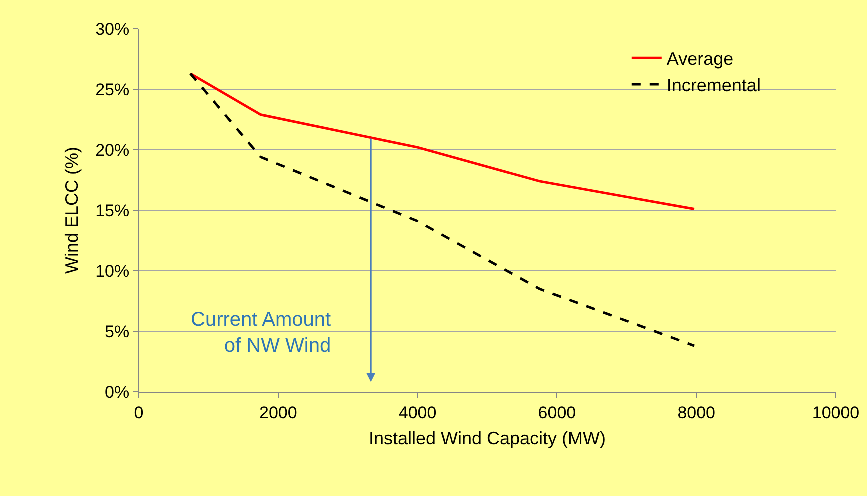 This screenshot has height=496, width=867. I want to click on x-axis-title: Installed Wind Capacity (MW), so click(487, 438).